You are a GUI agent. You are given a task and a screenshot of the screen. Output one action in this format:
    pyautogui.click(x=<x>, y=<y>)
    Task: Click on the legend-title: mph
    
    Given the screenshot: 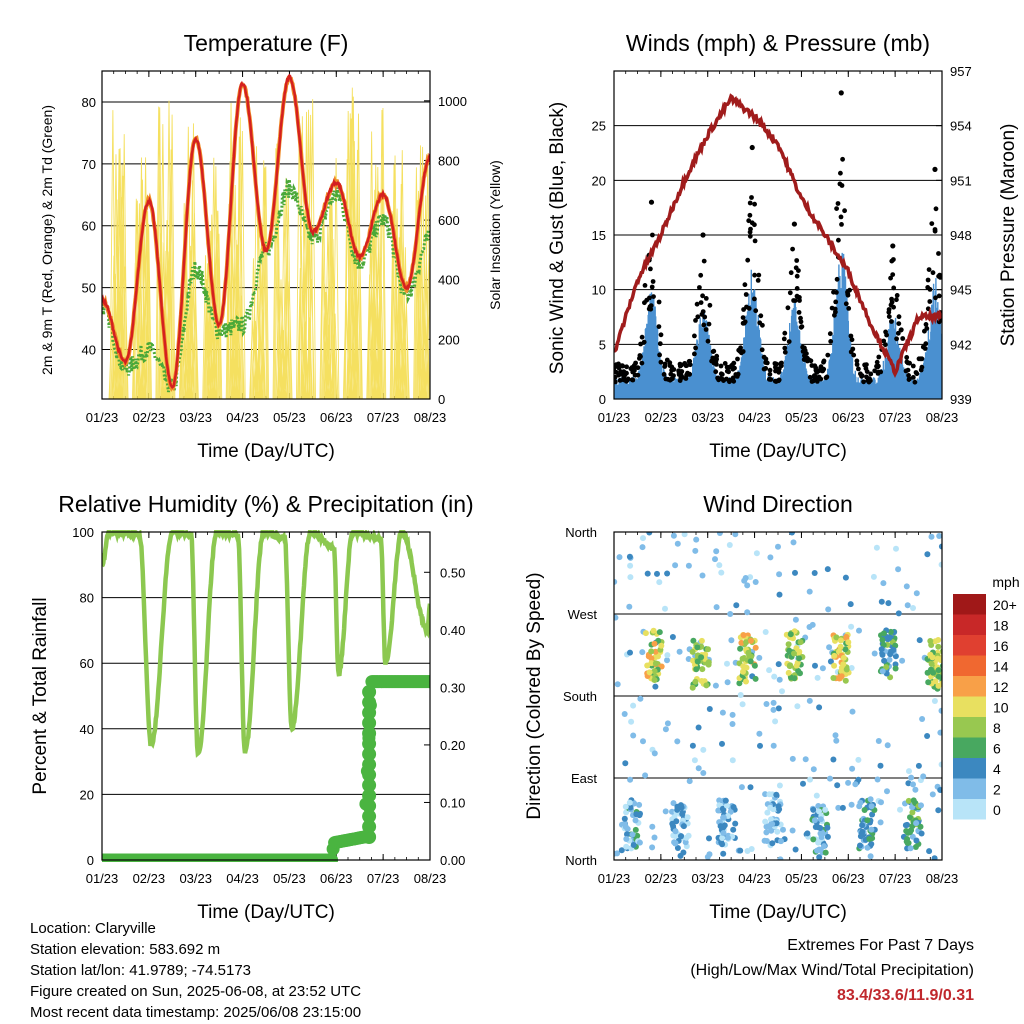 What is the action you would take?
    pyautogui.click(x=1005, y=582)
    